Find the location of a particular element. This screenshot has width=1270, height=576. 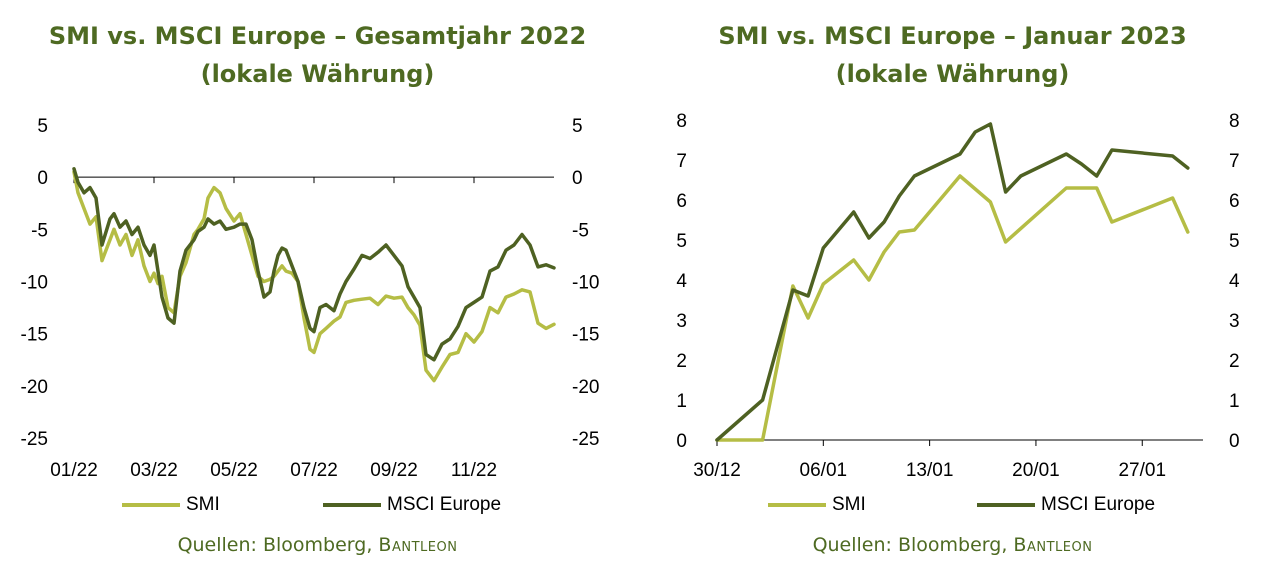

x-tick-label: 09/22 is located at coordinates (394, 470).